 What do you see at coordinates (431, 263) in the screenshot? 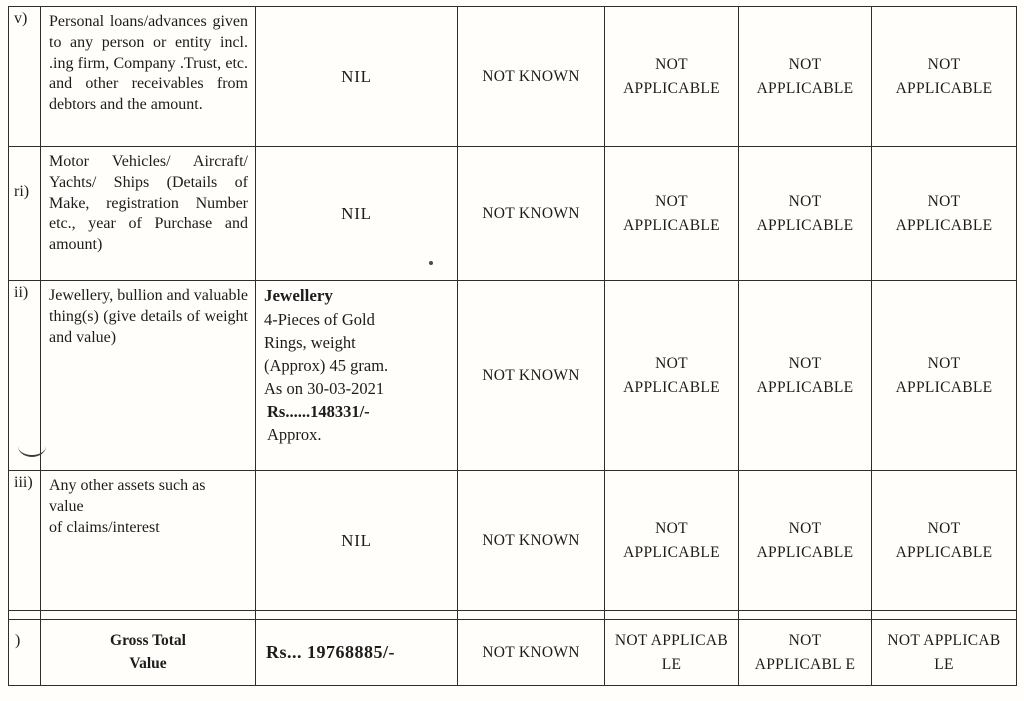
I see `scan-artifact-dot` at bounding box center [431, 263].